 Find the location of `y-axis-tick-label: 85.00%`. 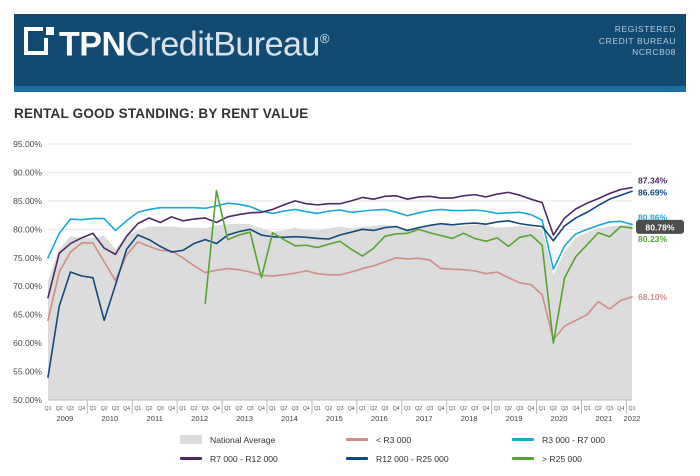

y-axis-tick-label: 85.00% is located at coordinates (27, 201).